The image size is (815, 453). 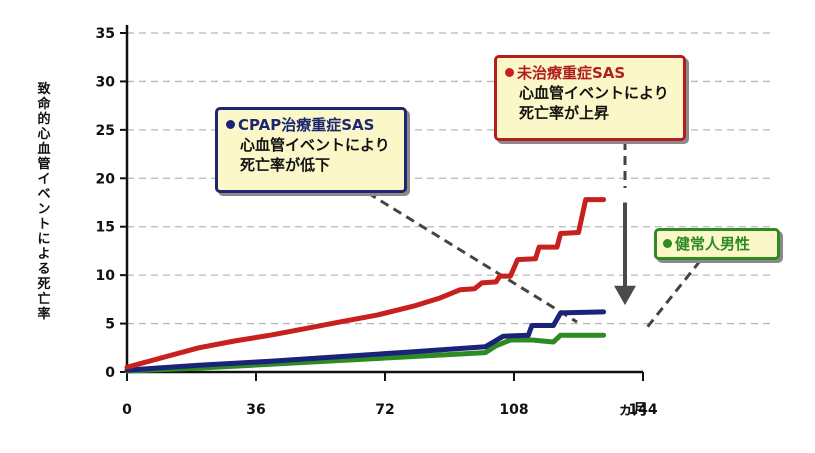 What do you see at coordinates (43, 119) in the screenshot?
I see `y-axis-label-char: 的` at bounding box center [43, 119].